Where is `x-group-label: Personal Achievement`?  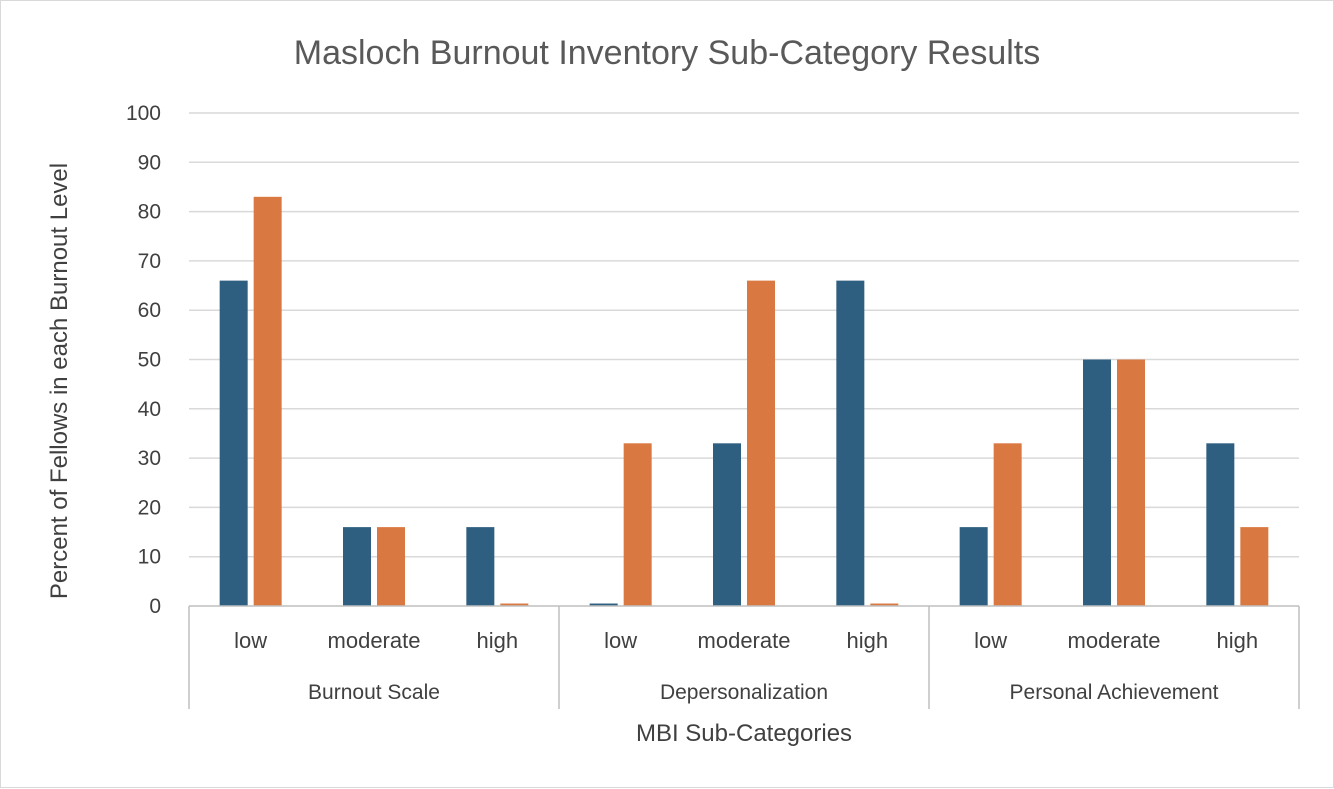
x-group-label: Personal Achievement is located at coordinates (1114, 692).